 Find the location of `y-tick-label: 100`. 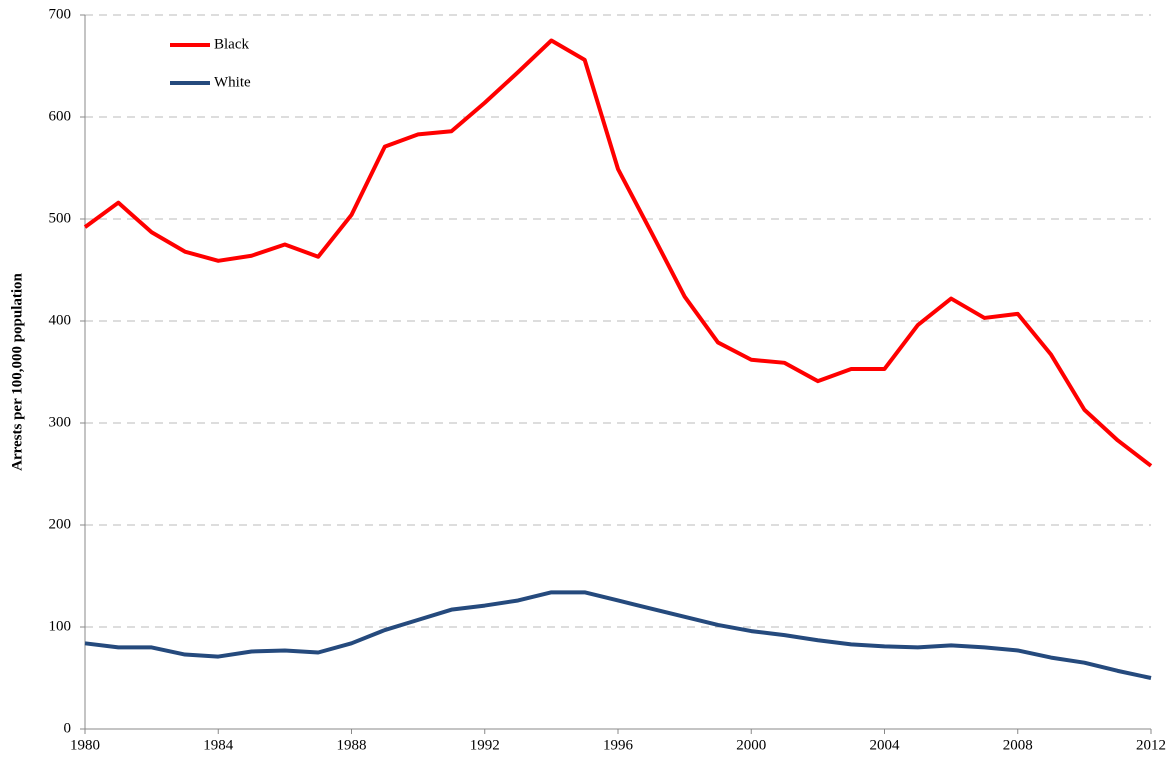

y-tick-label: 100 is located at coordinates (60, 626).